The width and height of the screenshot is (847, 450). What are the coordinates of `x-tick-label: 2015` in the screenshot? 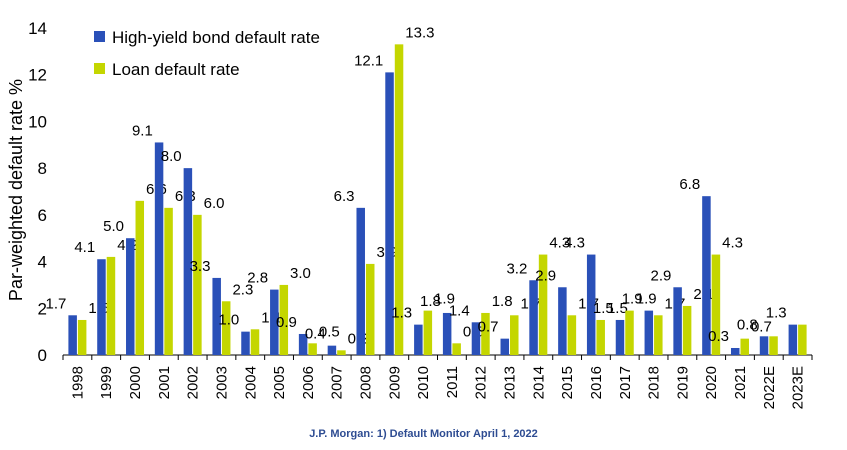 It's located at (567, 382).